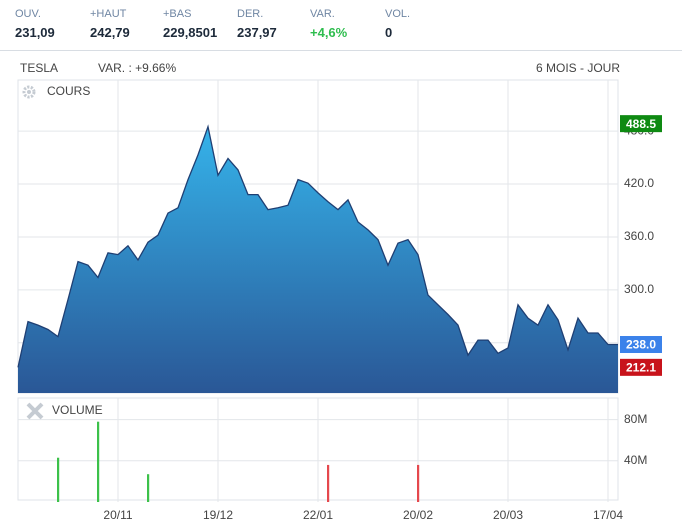 The height and width of the screenshot is (532, 682). Describe the element at coordinates (397, 24) in the screenshot. I see `quote-field: VOL. 0` at that location.